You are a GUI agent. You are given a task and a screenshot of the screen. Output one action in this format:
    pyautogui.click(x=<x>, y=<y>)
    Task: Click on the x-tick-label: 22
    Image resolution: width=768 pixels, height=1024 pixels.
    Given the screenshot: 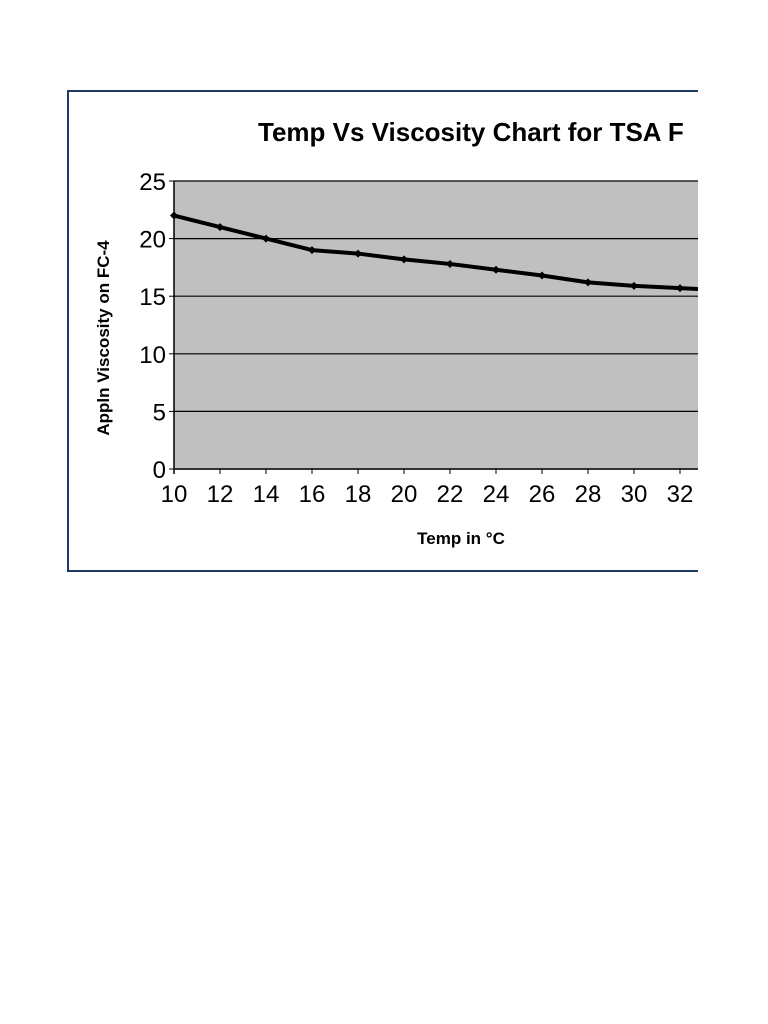 What is the action you would take?
    pyautogui.click(x=450, y=494)
    